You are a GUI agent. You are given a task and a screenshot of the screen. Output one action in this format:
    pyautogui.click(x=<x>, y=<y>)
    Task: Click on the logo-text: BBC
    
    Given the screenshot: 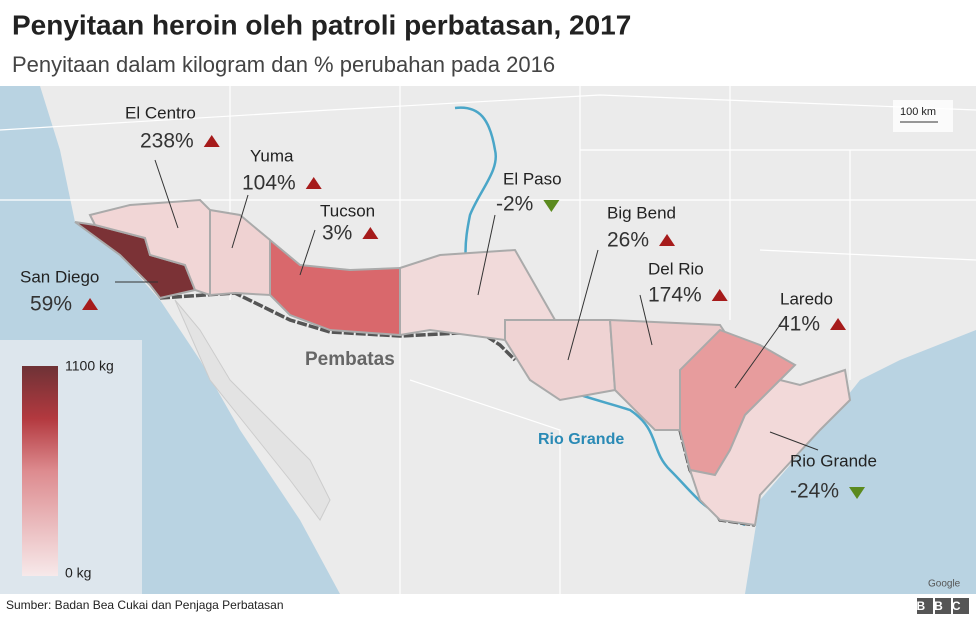 What is the action you would take?
    pyautogui.click(x=943, y=606)
    